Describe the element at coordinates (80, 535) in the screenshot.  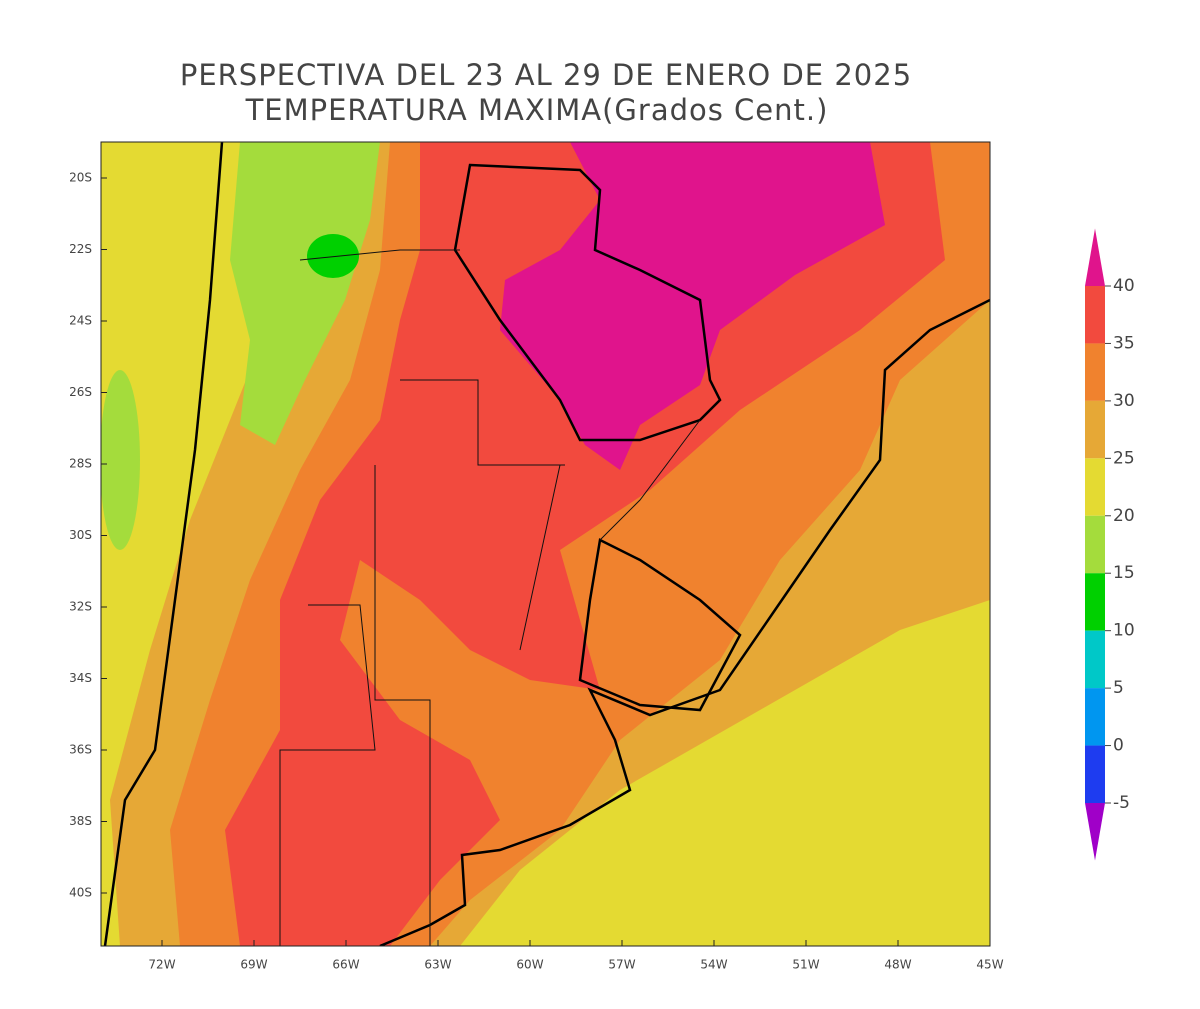
I see `lat-label: 30S` at that location.